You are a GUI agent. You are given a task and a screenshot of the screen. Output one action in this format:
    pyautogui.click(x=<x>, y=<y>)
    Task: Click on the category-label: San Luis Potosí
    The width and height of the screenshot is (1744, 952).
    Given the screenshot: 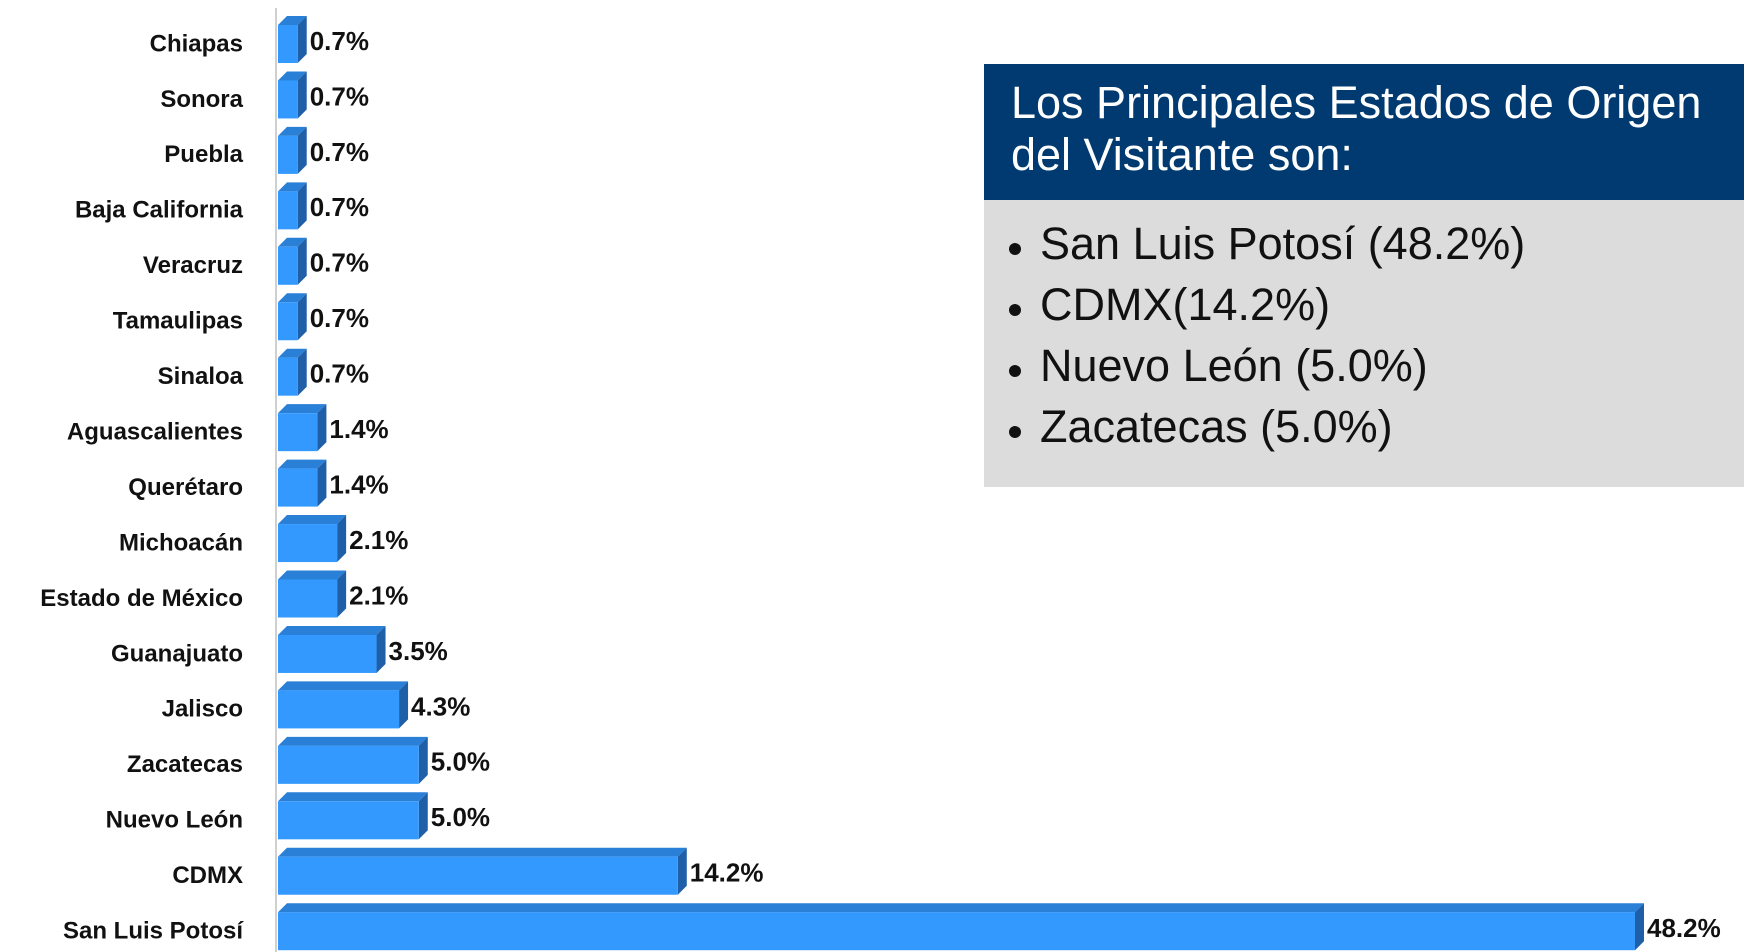 What is the action you would take?
    pyautogui.click(x=153, y=931)
    